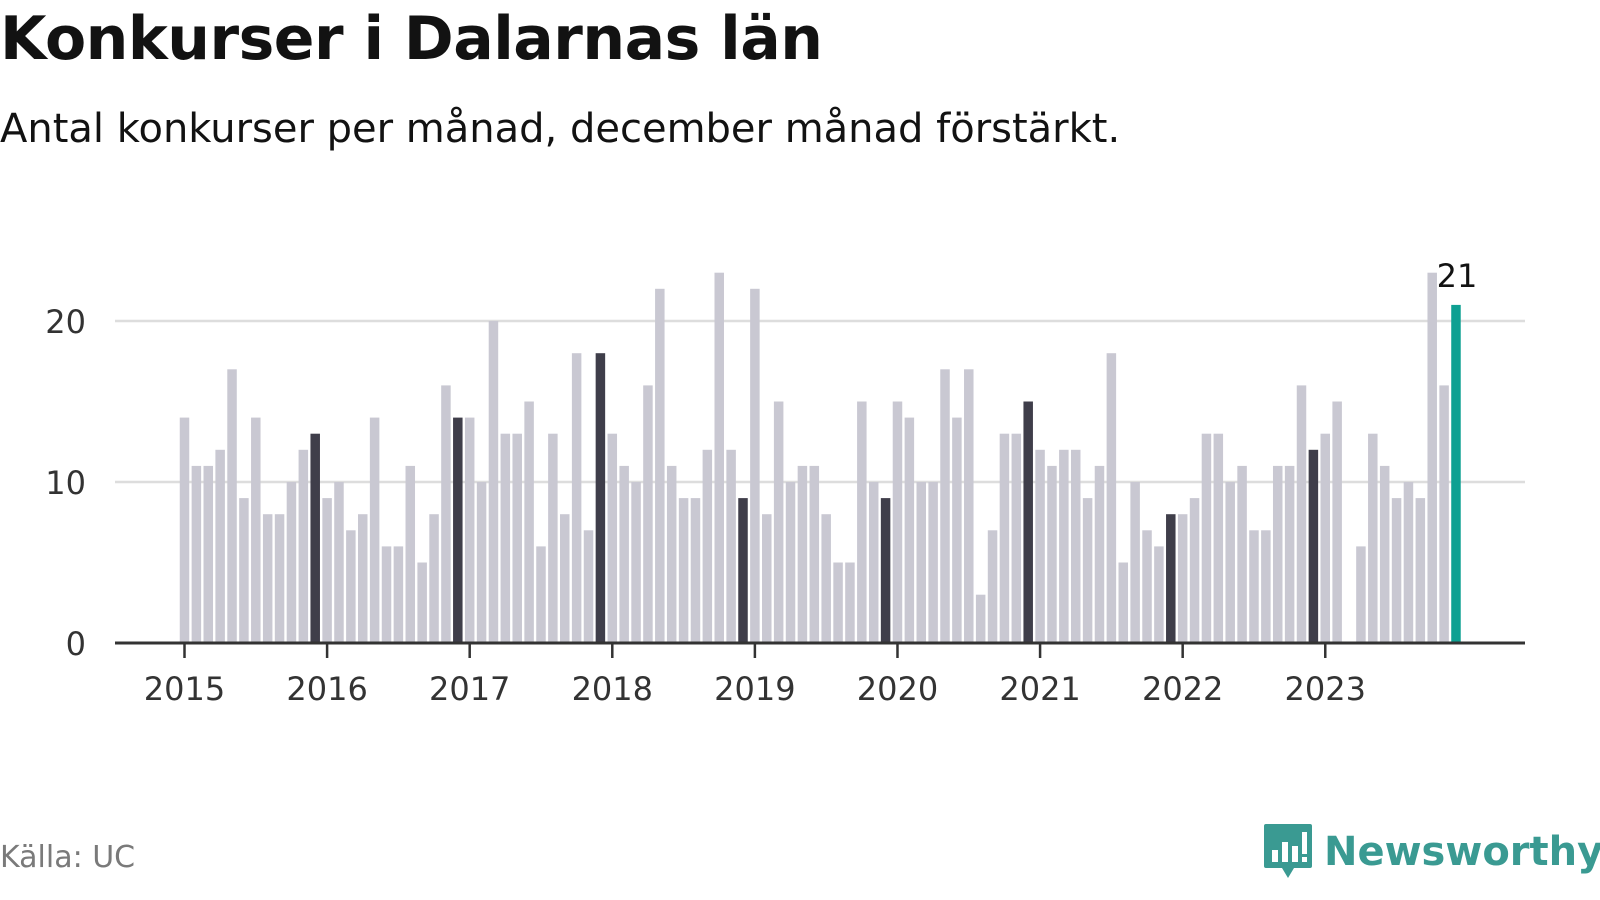  I want to click on y-axis-tick-labels: 0 10 20, so click(65, 483).